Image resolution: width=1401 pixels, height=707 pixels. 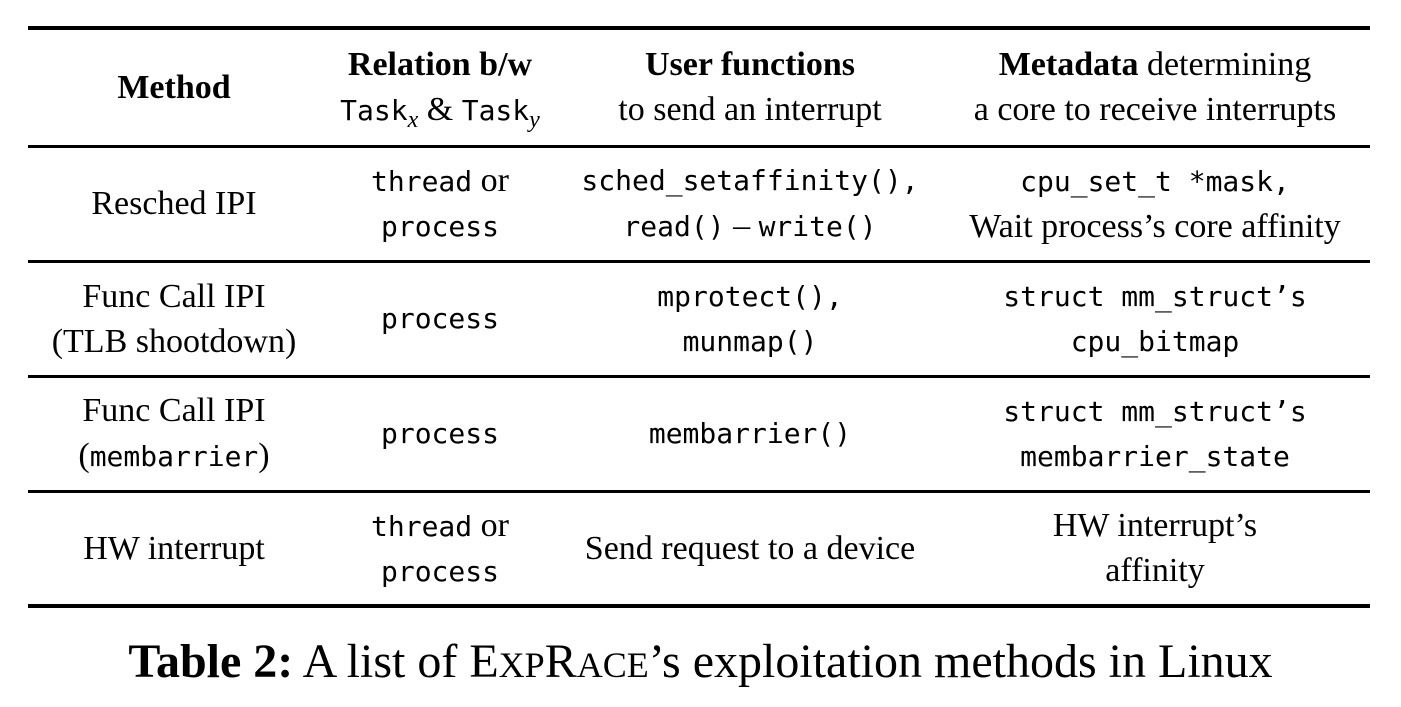 I want to click on task-x-subscript: x, so click(x=413, y=119).